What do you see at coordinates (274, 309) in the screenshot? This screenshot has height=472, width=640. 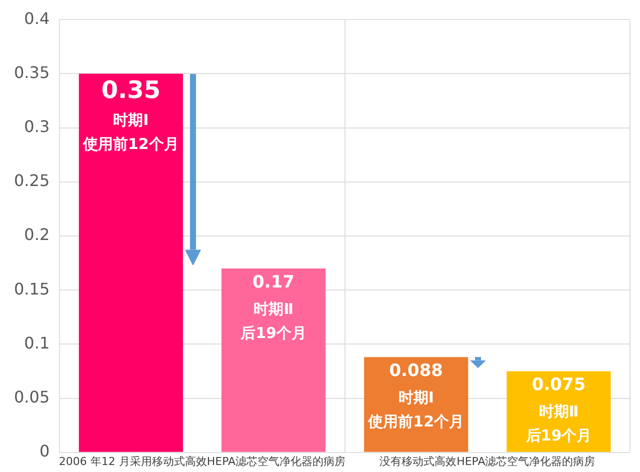 I see `text: 时期Ⅱ` at bounding box center [274, 309].